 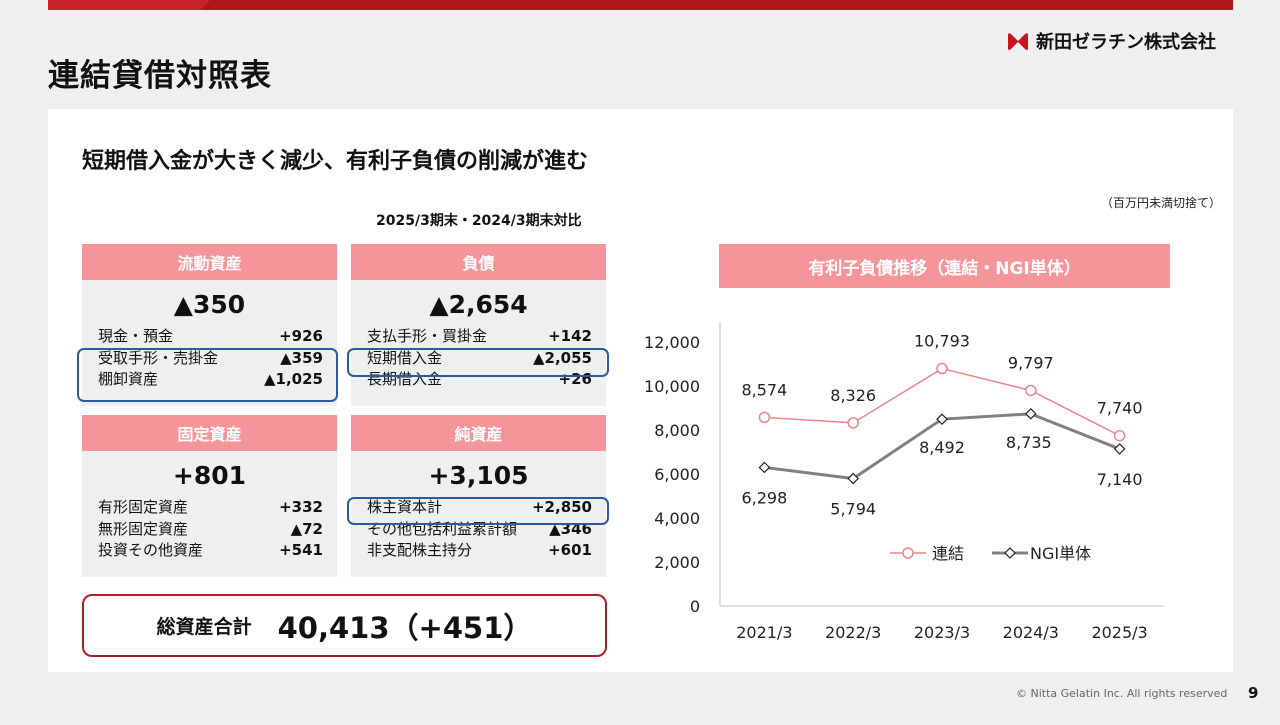 What do you see at coordinates (942, 402) in the screenshot?
I see `series-line-consolidated` at bounding box center [942, 402].